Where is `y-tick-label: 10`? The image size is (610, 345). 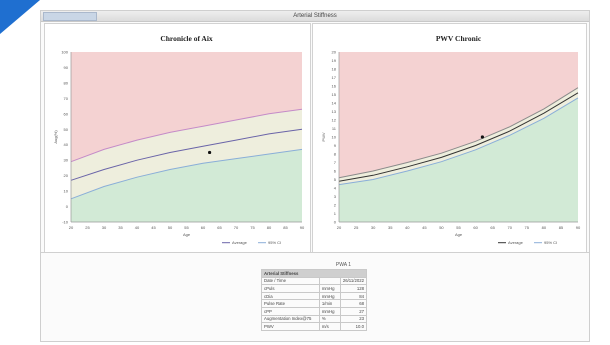
y-tick-label: 10 is located at coordinates (334, 137).